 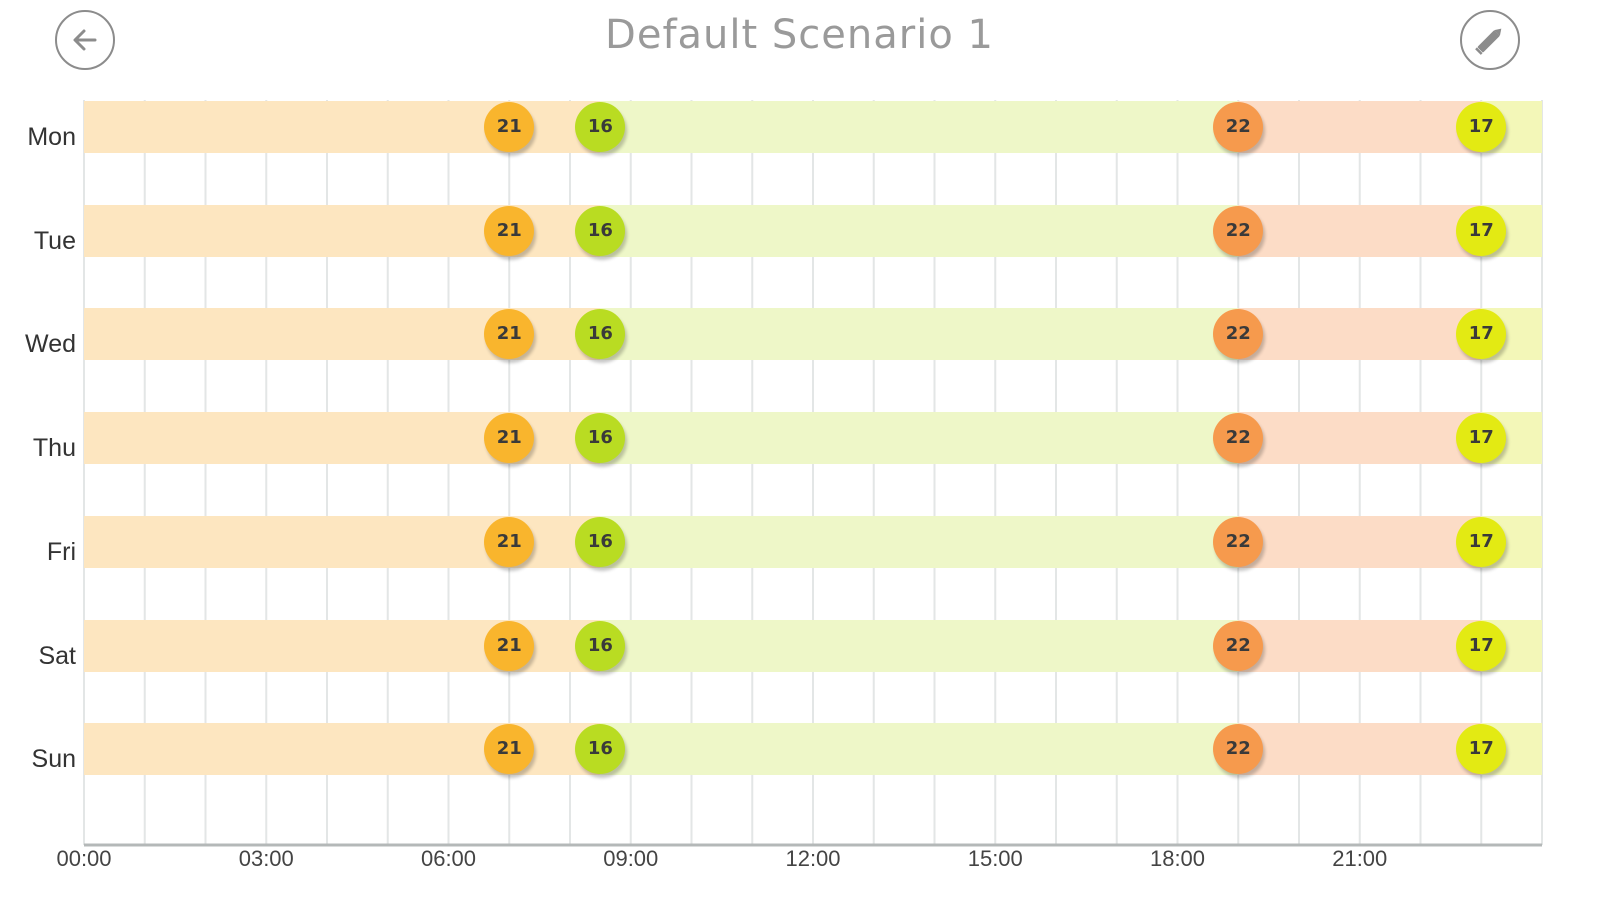 What do you see at coordinates (631, 858) in the screenshot?
I see `tick-label: 09:00` at bounding box center [631, 858].